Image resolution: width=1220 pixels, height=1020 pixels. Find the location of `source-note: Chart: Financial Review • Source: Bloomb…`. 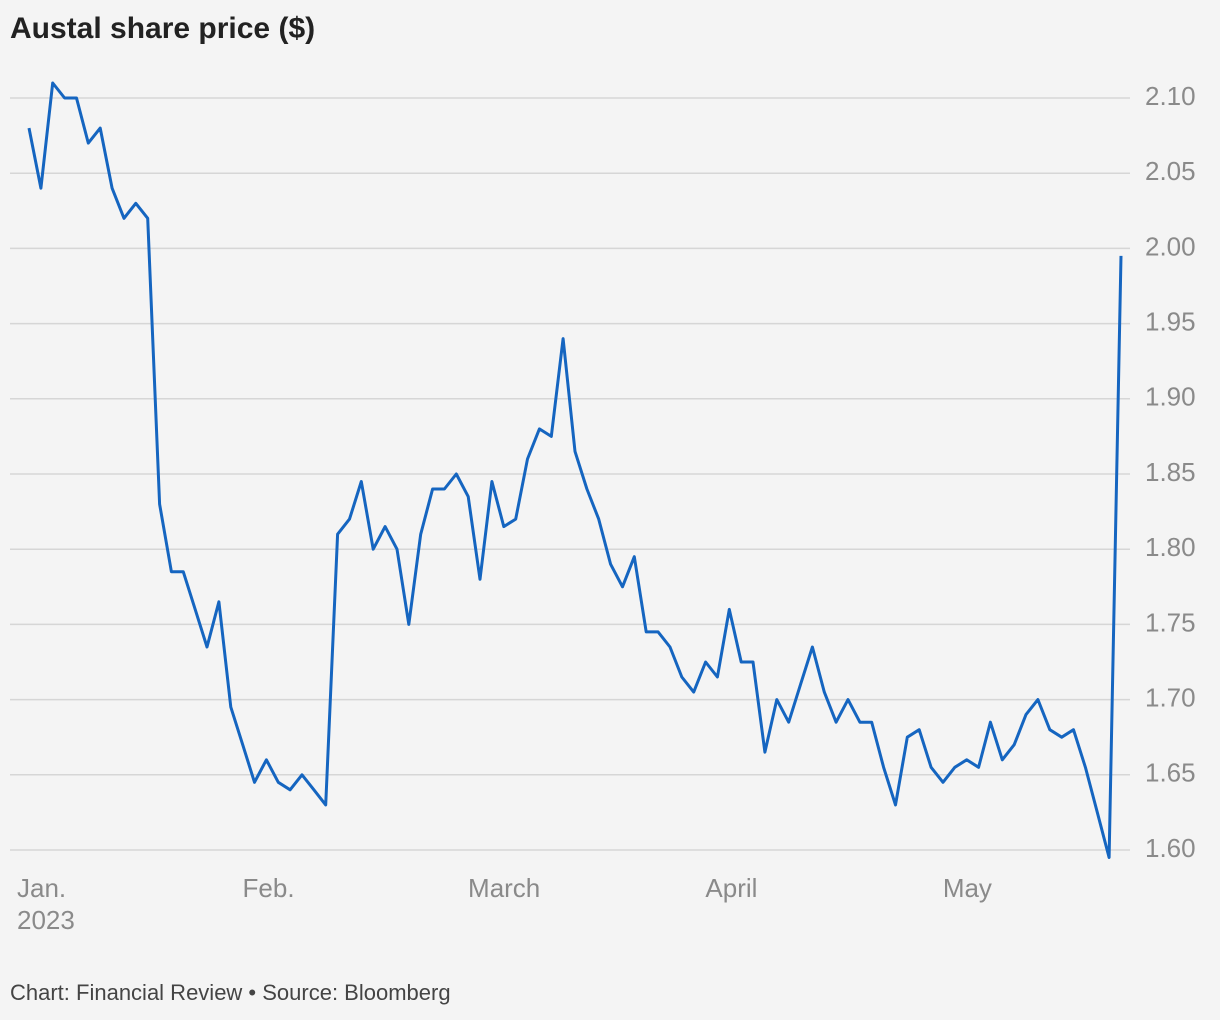

source-note: Chart: Financial Review • Source: Bloomb… is located at coordinates (230, 992).